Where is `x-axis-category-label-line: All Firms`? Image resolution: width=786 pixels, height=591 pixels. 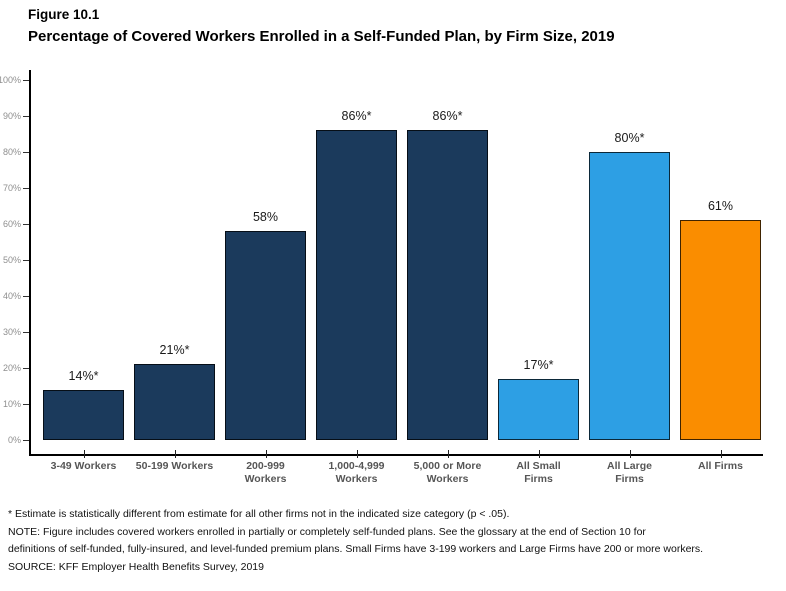
x-axis-category-label-line: All Firms is located at coordinates (720, 466).